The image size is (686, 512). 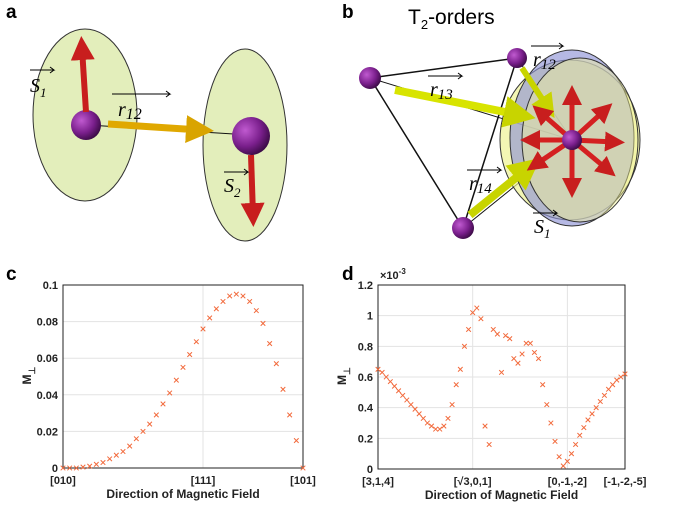 What do you see at coordinates (389, 276) in the screenshot?
I see `y-exponent-base: ×10` at bounding box center [389, 276].